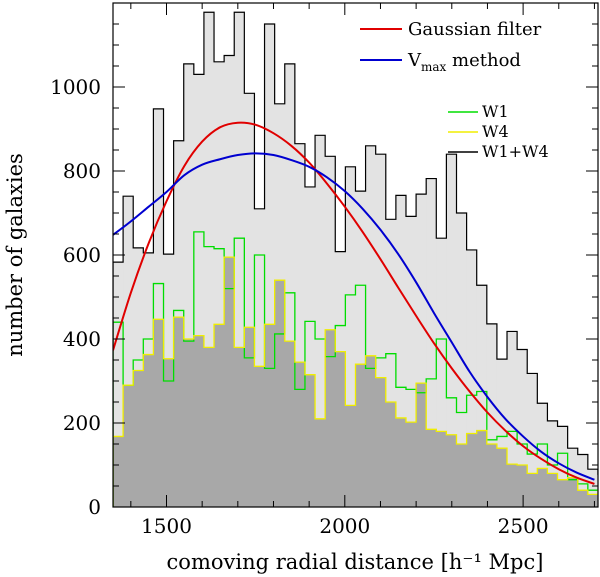 This screenshot has height=577, width=600. I want to click on y-tick-label: 600, so click(82, 255).